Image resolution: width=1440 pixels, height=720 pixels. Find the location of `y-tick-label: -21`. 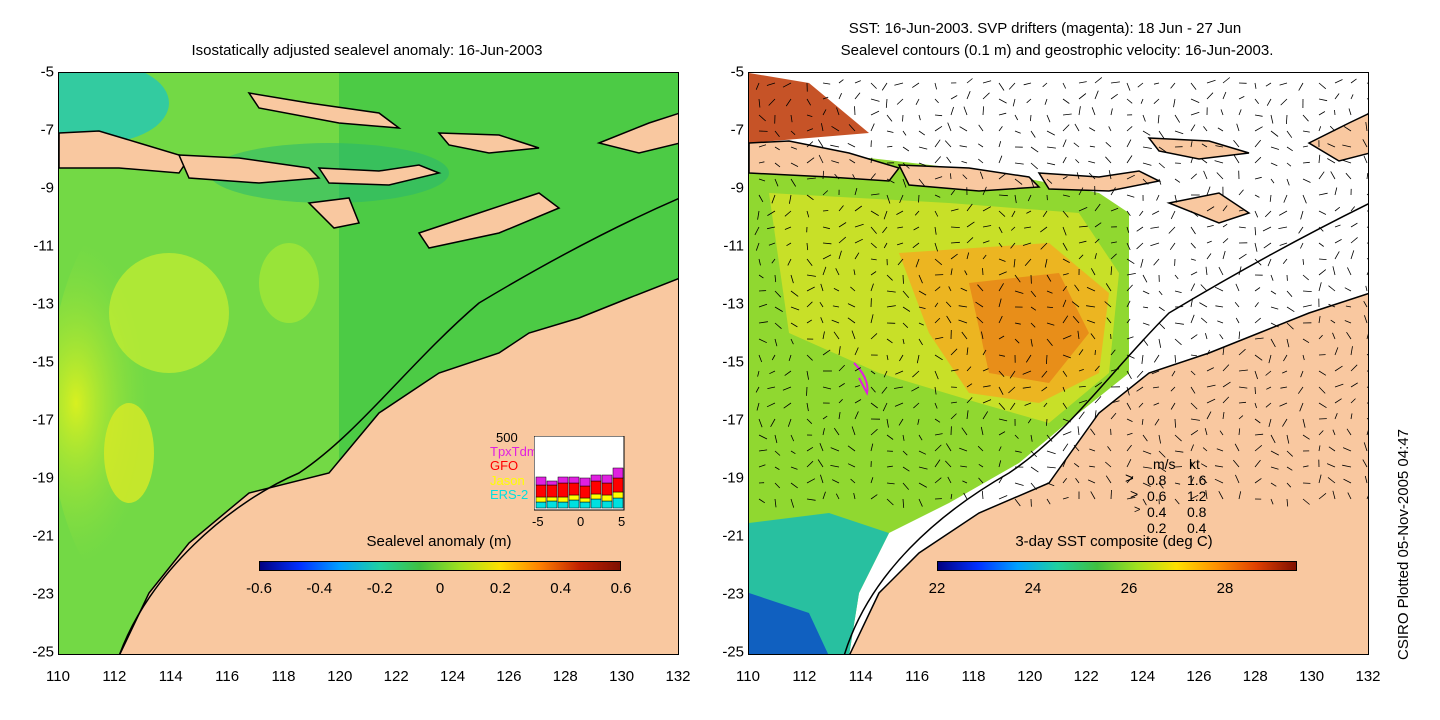

y-tick-label: -21 is located at coordinates (43, 536).